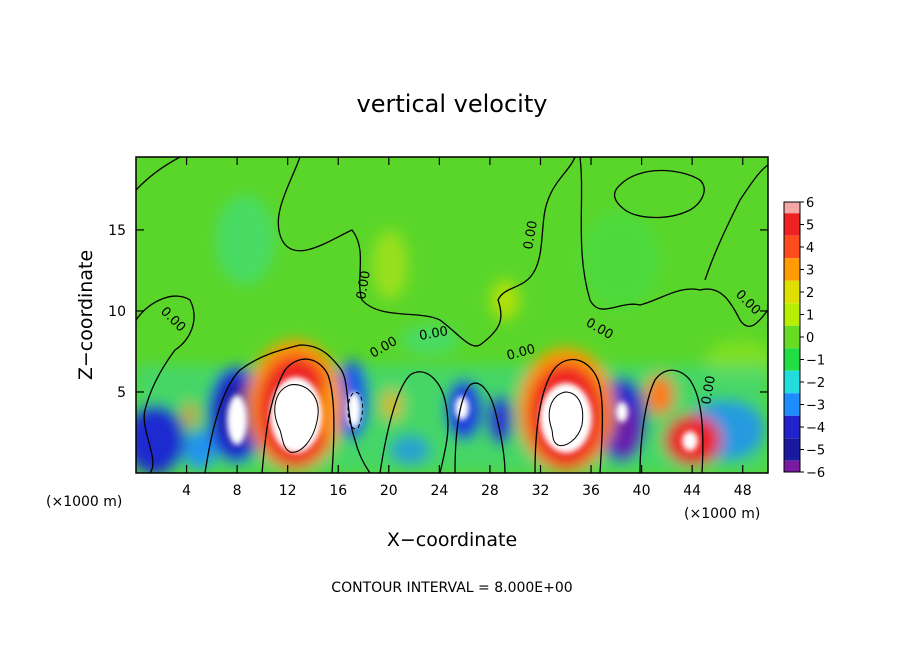  Describe the element at coordinates (451, 588) in the screenshot. I see `contour-interval-label: CONTOUR INTERVAL = 8.000E+00` at that location.